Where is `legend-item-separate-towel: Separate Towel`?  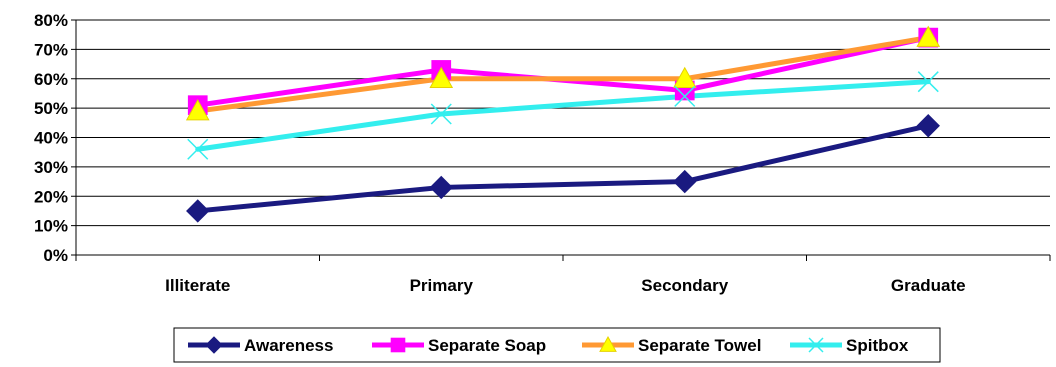
legend-item-separate-towel: Separate Towel is located at coordinates (671, 345).